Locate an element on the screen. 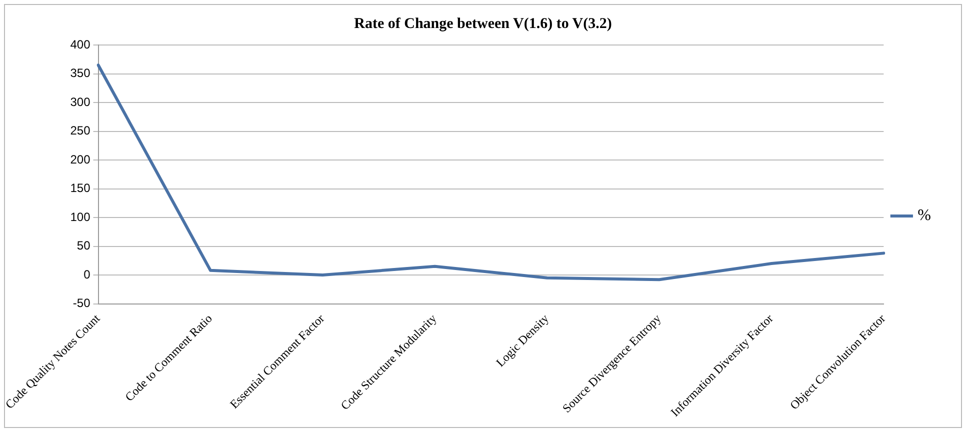 This screenshot has height=432, width=966. y-tick-label: 100 is located at coordinates (80, 217).